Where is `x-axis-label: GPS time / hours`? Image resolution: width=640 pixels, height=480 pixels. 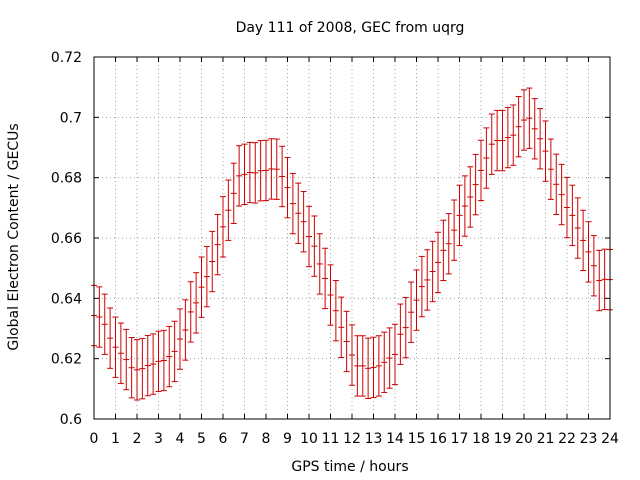 x-axis-label: GPS time / hours is located at coordinates (349, 467).